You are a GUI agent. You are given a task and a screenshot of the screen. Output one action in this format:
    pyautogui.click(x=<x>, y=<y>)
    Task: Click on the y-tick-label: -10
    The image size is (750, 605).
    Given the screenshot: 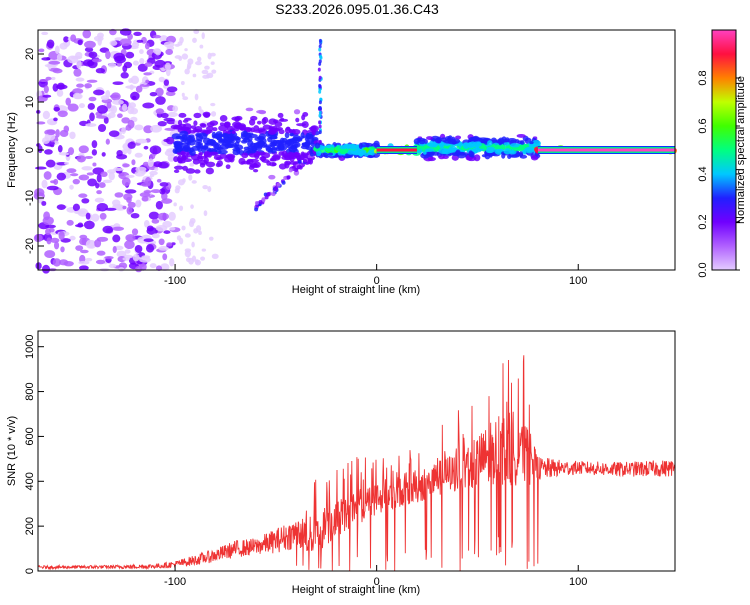 What is the action you would take?
    pyautogui.click(x=30, y=198)
    